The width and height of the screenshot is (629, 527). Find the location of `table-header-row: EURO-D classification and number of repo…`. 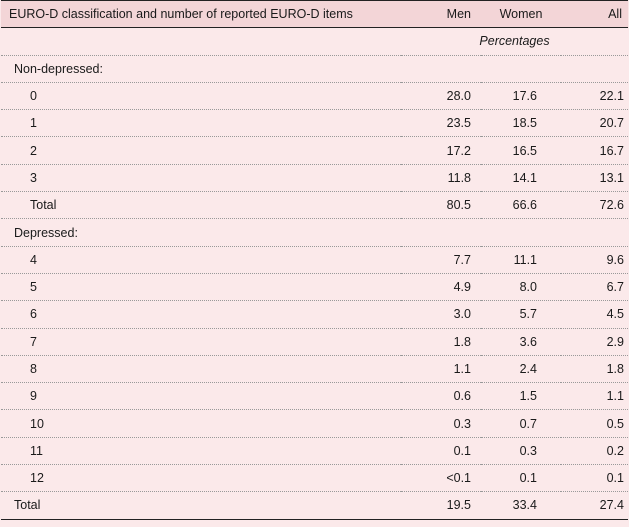

table-header-row: EURO-D classification and number of repo… is located at coordinates (314, 14).